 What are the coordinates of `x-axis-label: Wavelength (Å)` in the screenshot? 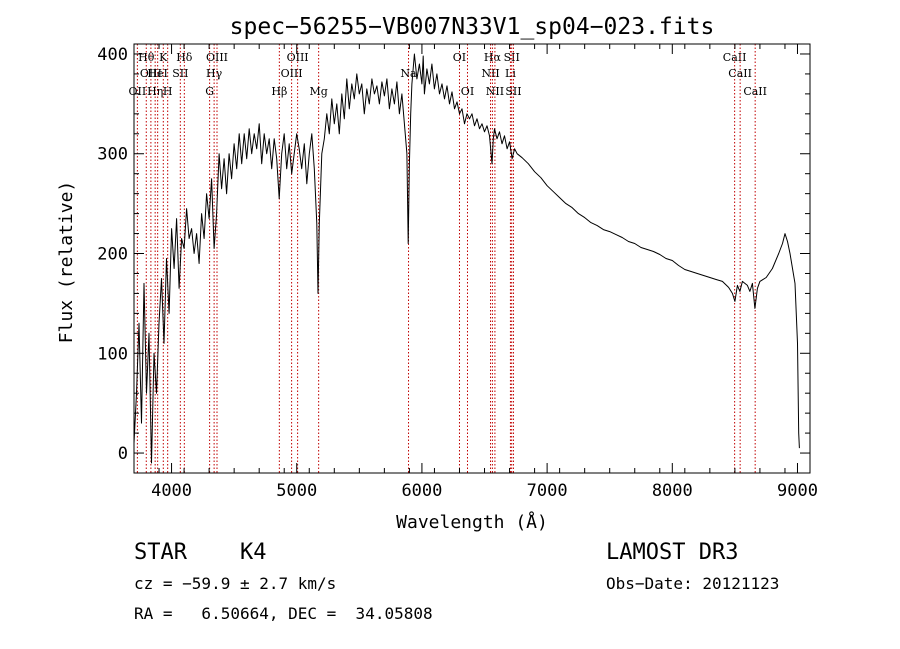 It's located at (472, 522).